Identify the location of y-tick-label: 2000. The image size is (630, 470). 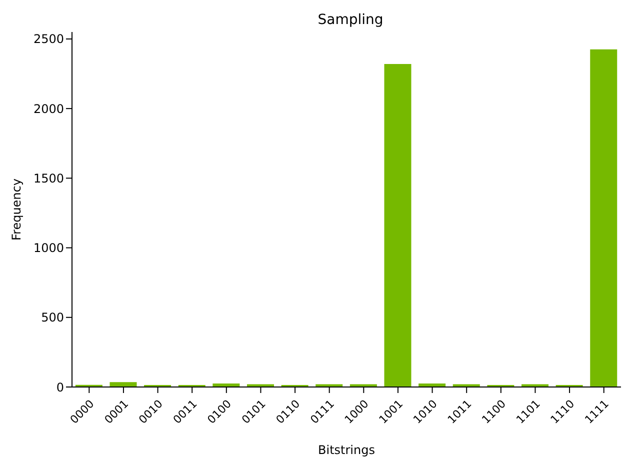
(48, 109).